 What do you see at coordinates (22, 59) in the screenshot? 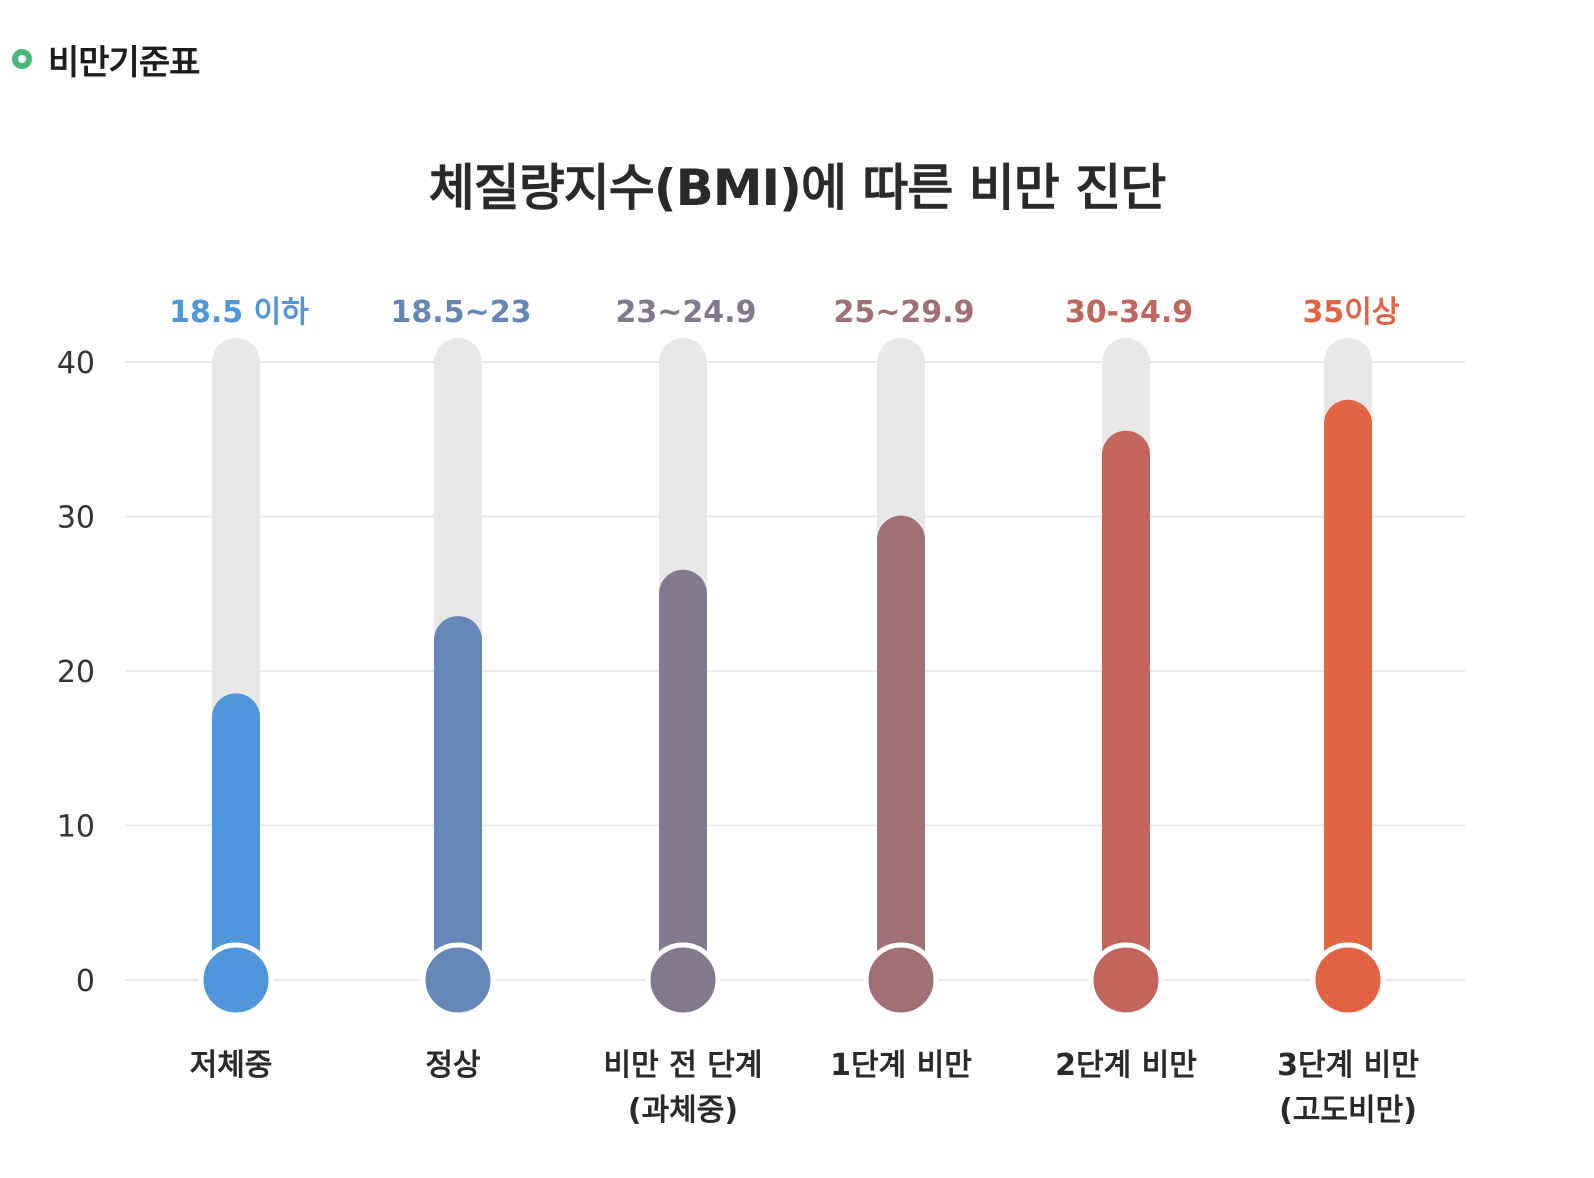
I see `ring-icon` at bounding box center [22, 59].